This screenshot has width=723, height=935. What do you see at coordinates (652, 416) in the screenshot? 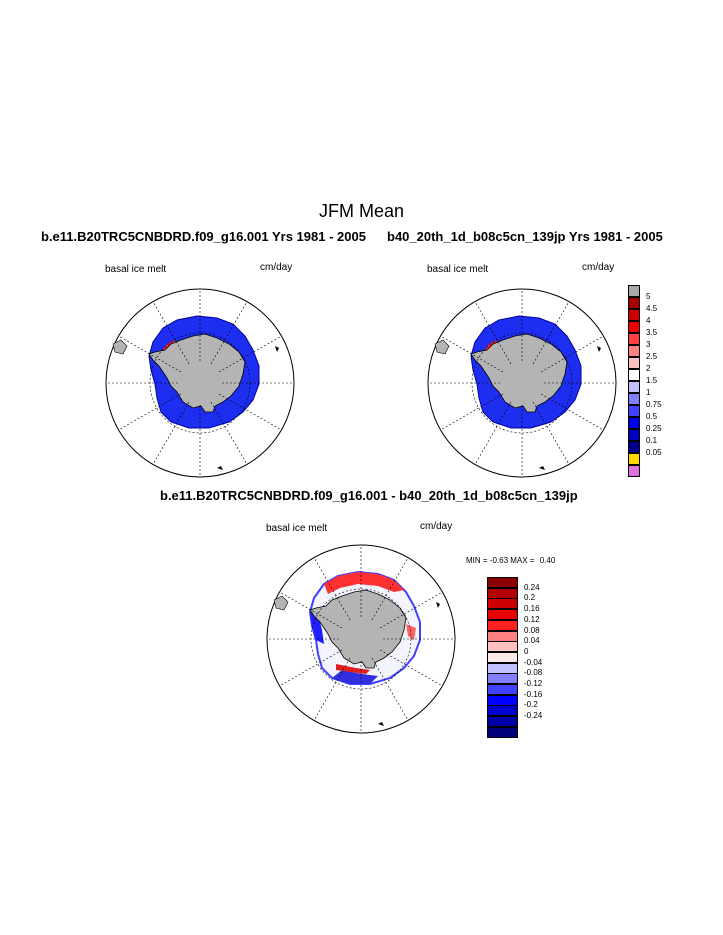
I see `colorbar-label: 0.5` at bounding box center [652, 416].